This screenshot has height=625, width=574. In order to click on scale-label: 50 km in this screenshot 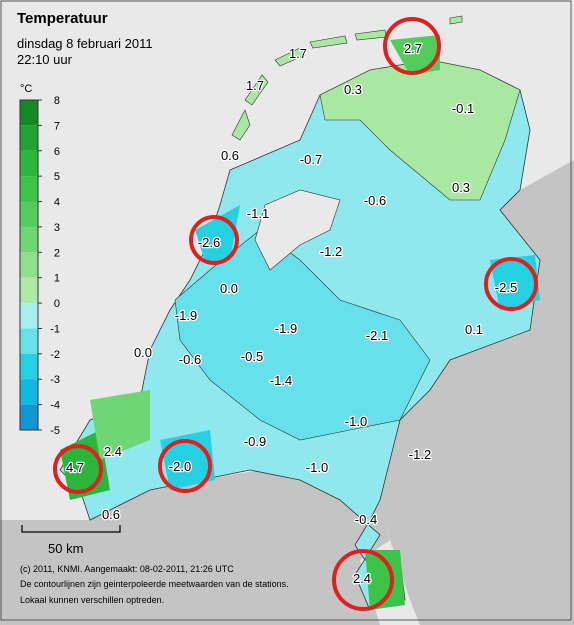, I will do `click(65, 548)`.